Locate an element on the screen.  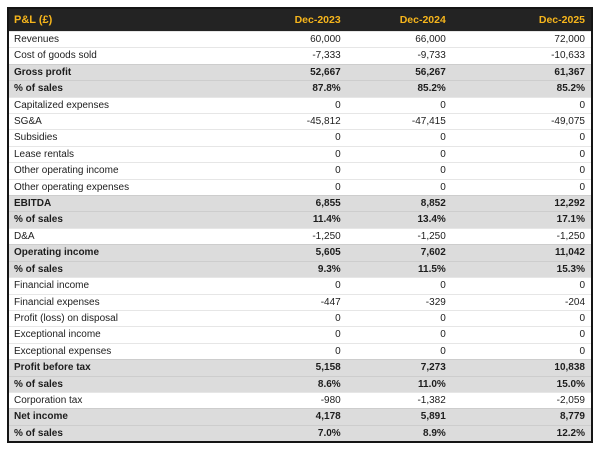
row-value-dec-2024: 13.4% is located at coordinates (399, 220).